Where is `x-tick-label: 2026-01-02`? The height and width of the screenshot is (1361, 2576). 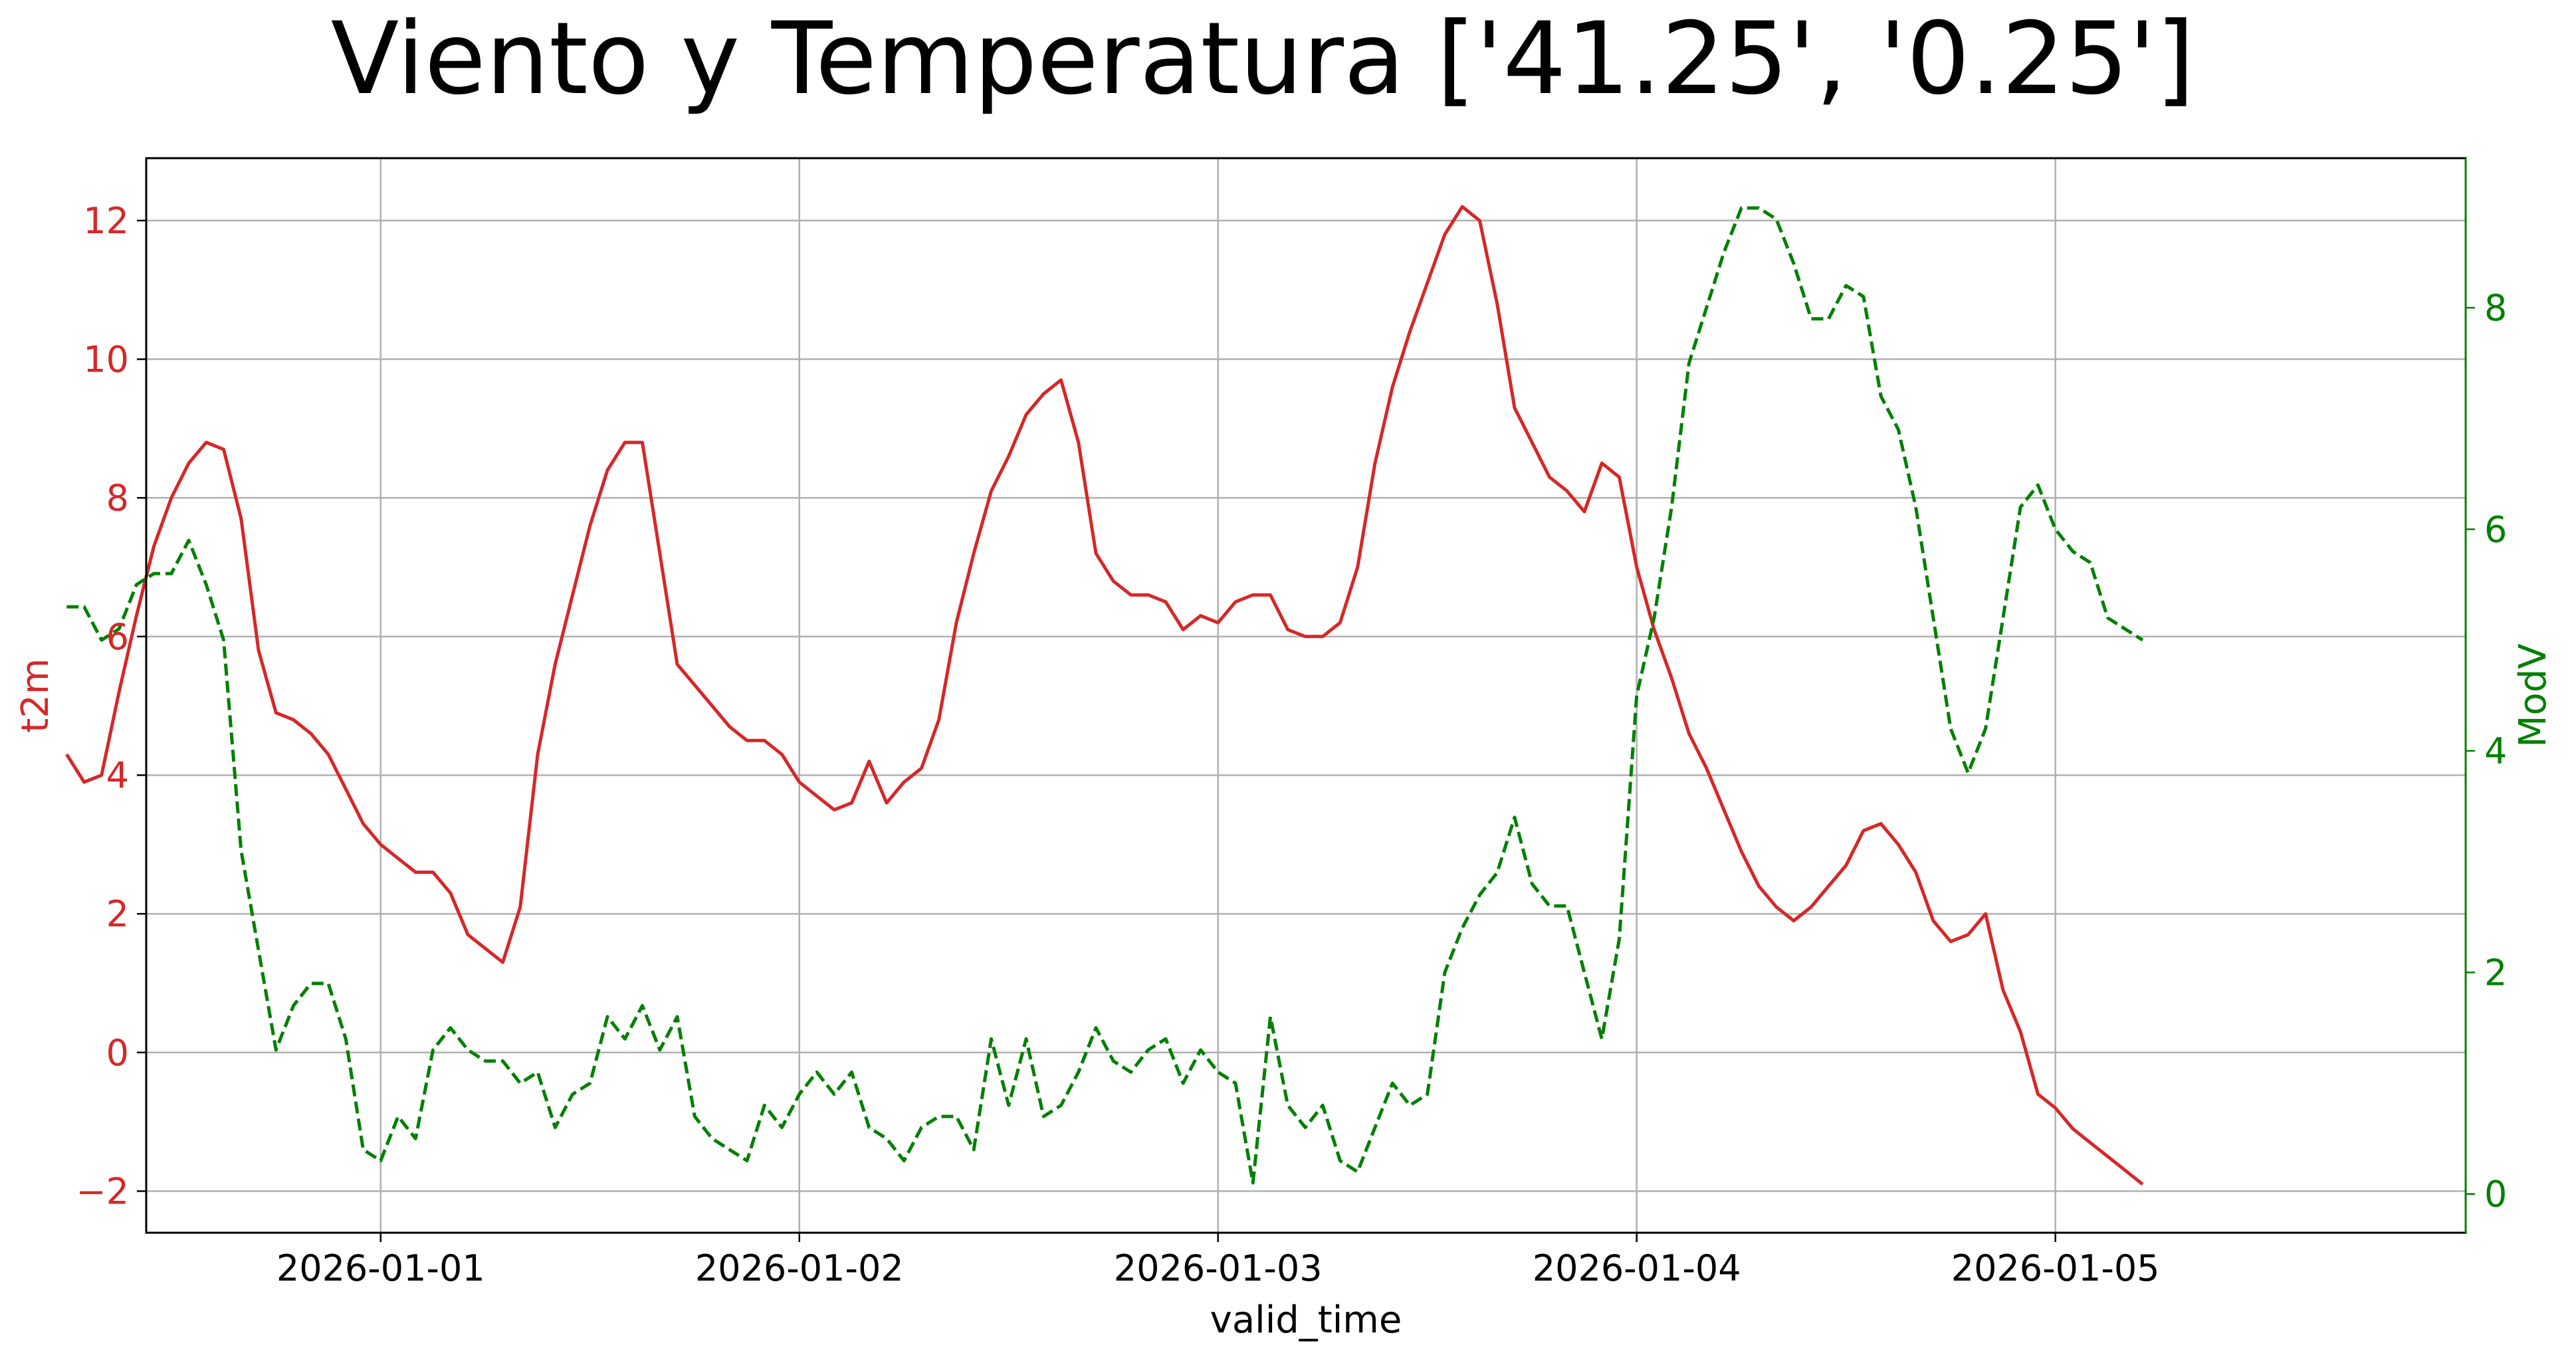
x-tick-label: 2026-01-02 is located at coordinates (799, 1268).